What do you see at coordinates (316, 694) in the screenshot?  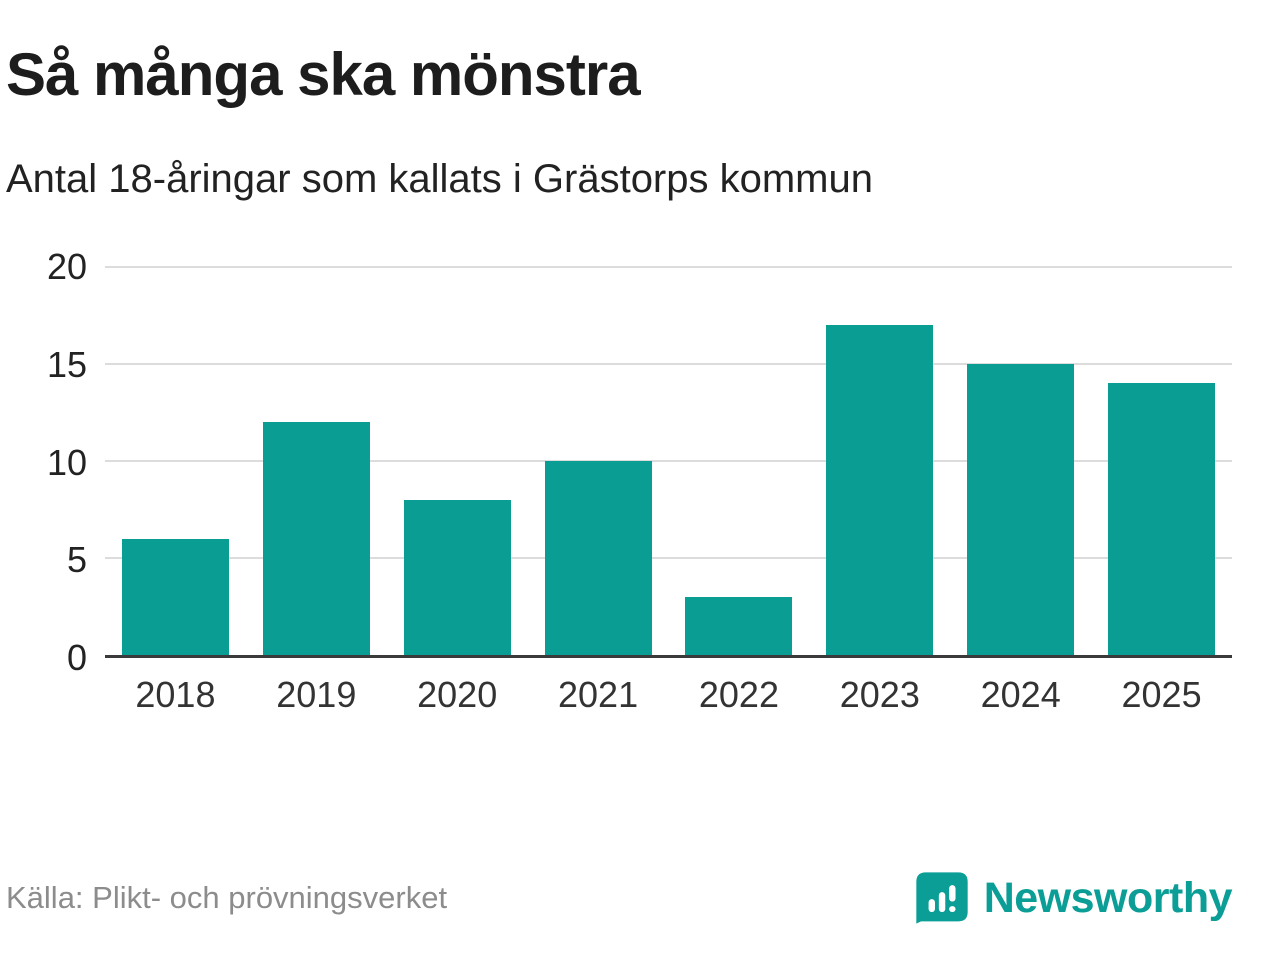 I see `x-tick-label: 2019` at bounding box center [316, 694].